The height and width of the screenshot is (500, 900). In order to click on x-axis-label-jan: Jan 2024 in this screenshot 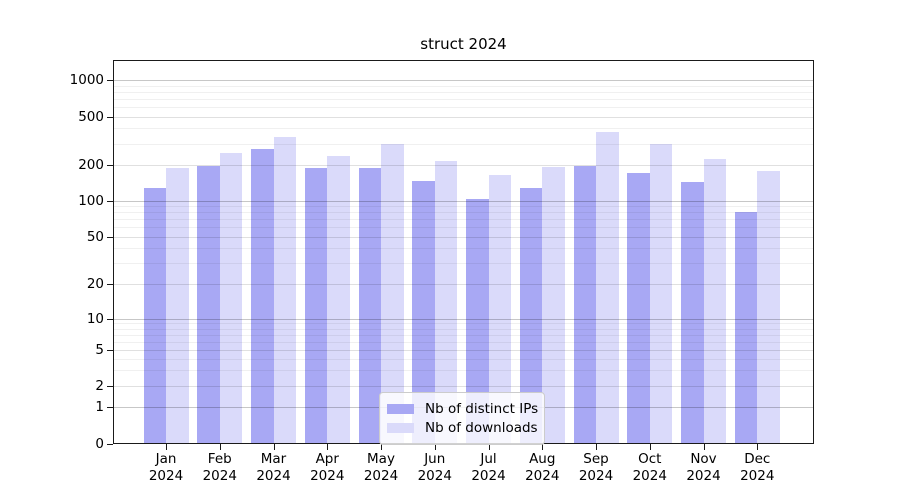, I will do `click(166, 467)`.